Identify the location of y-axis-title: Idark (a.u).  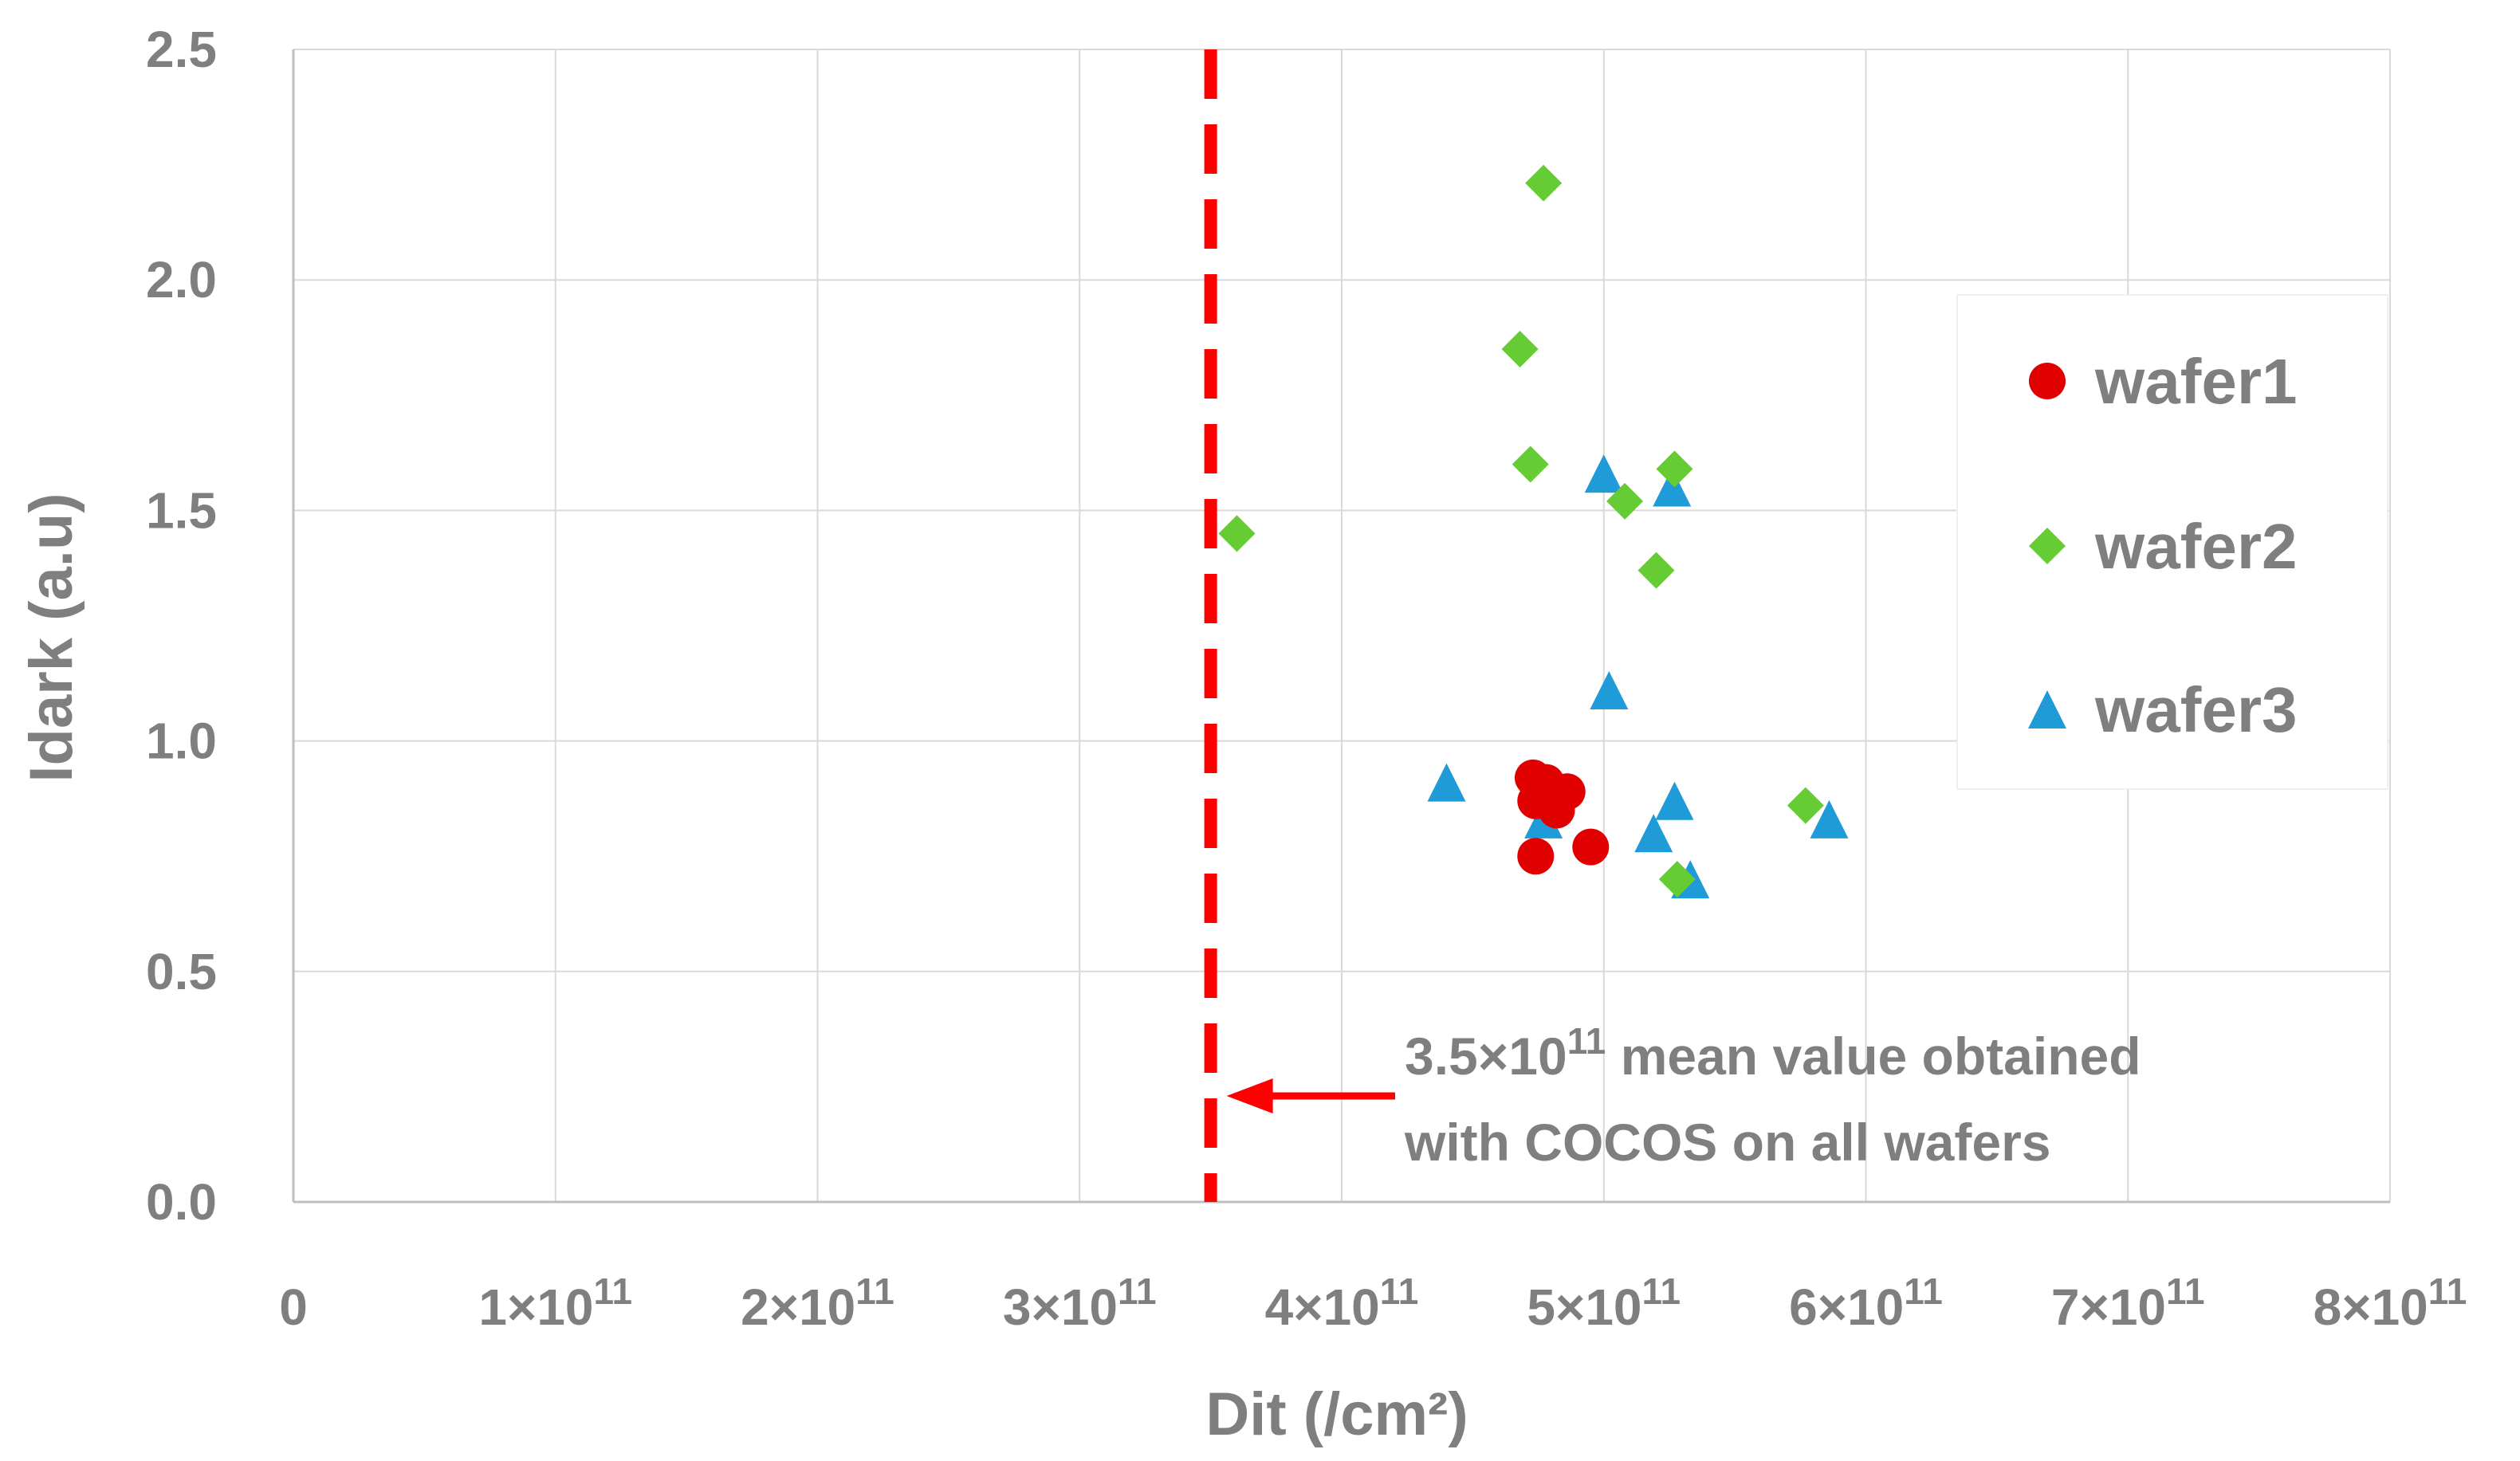
(51, 637).